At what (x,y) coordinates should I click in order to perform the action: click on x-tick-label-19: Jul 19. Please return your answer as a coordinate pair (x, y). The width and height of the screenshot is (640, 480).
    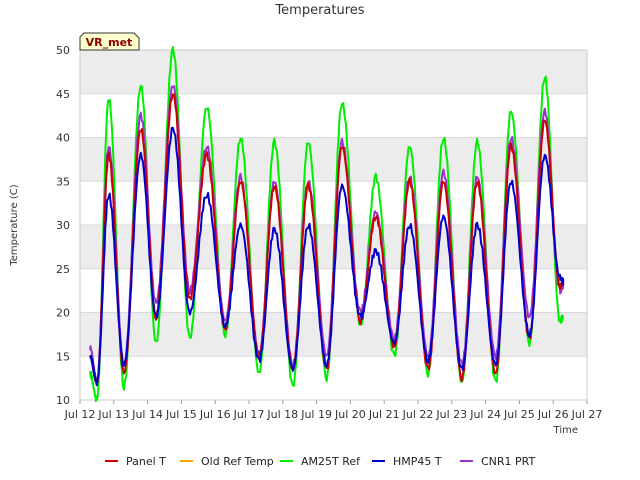
    Looking at the image, I should click on (316, 414).